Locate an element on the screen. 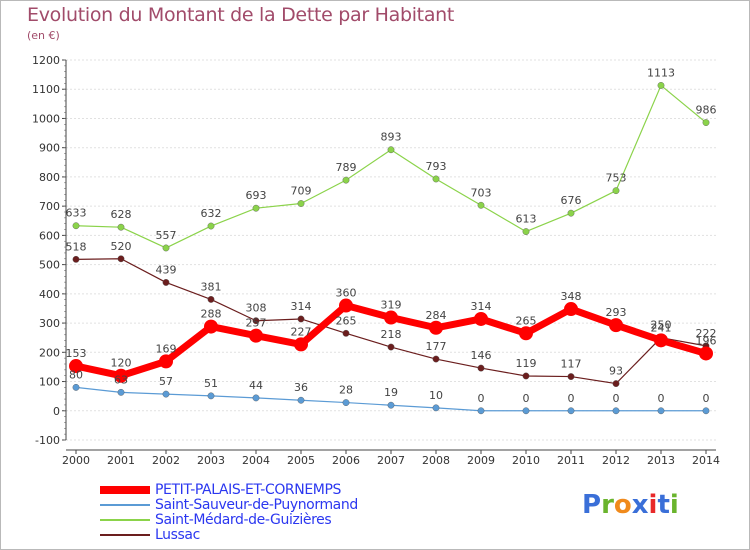  x-tick-label: 2012 is located at coordinates (616, 460).